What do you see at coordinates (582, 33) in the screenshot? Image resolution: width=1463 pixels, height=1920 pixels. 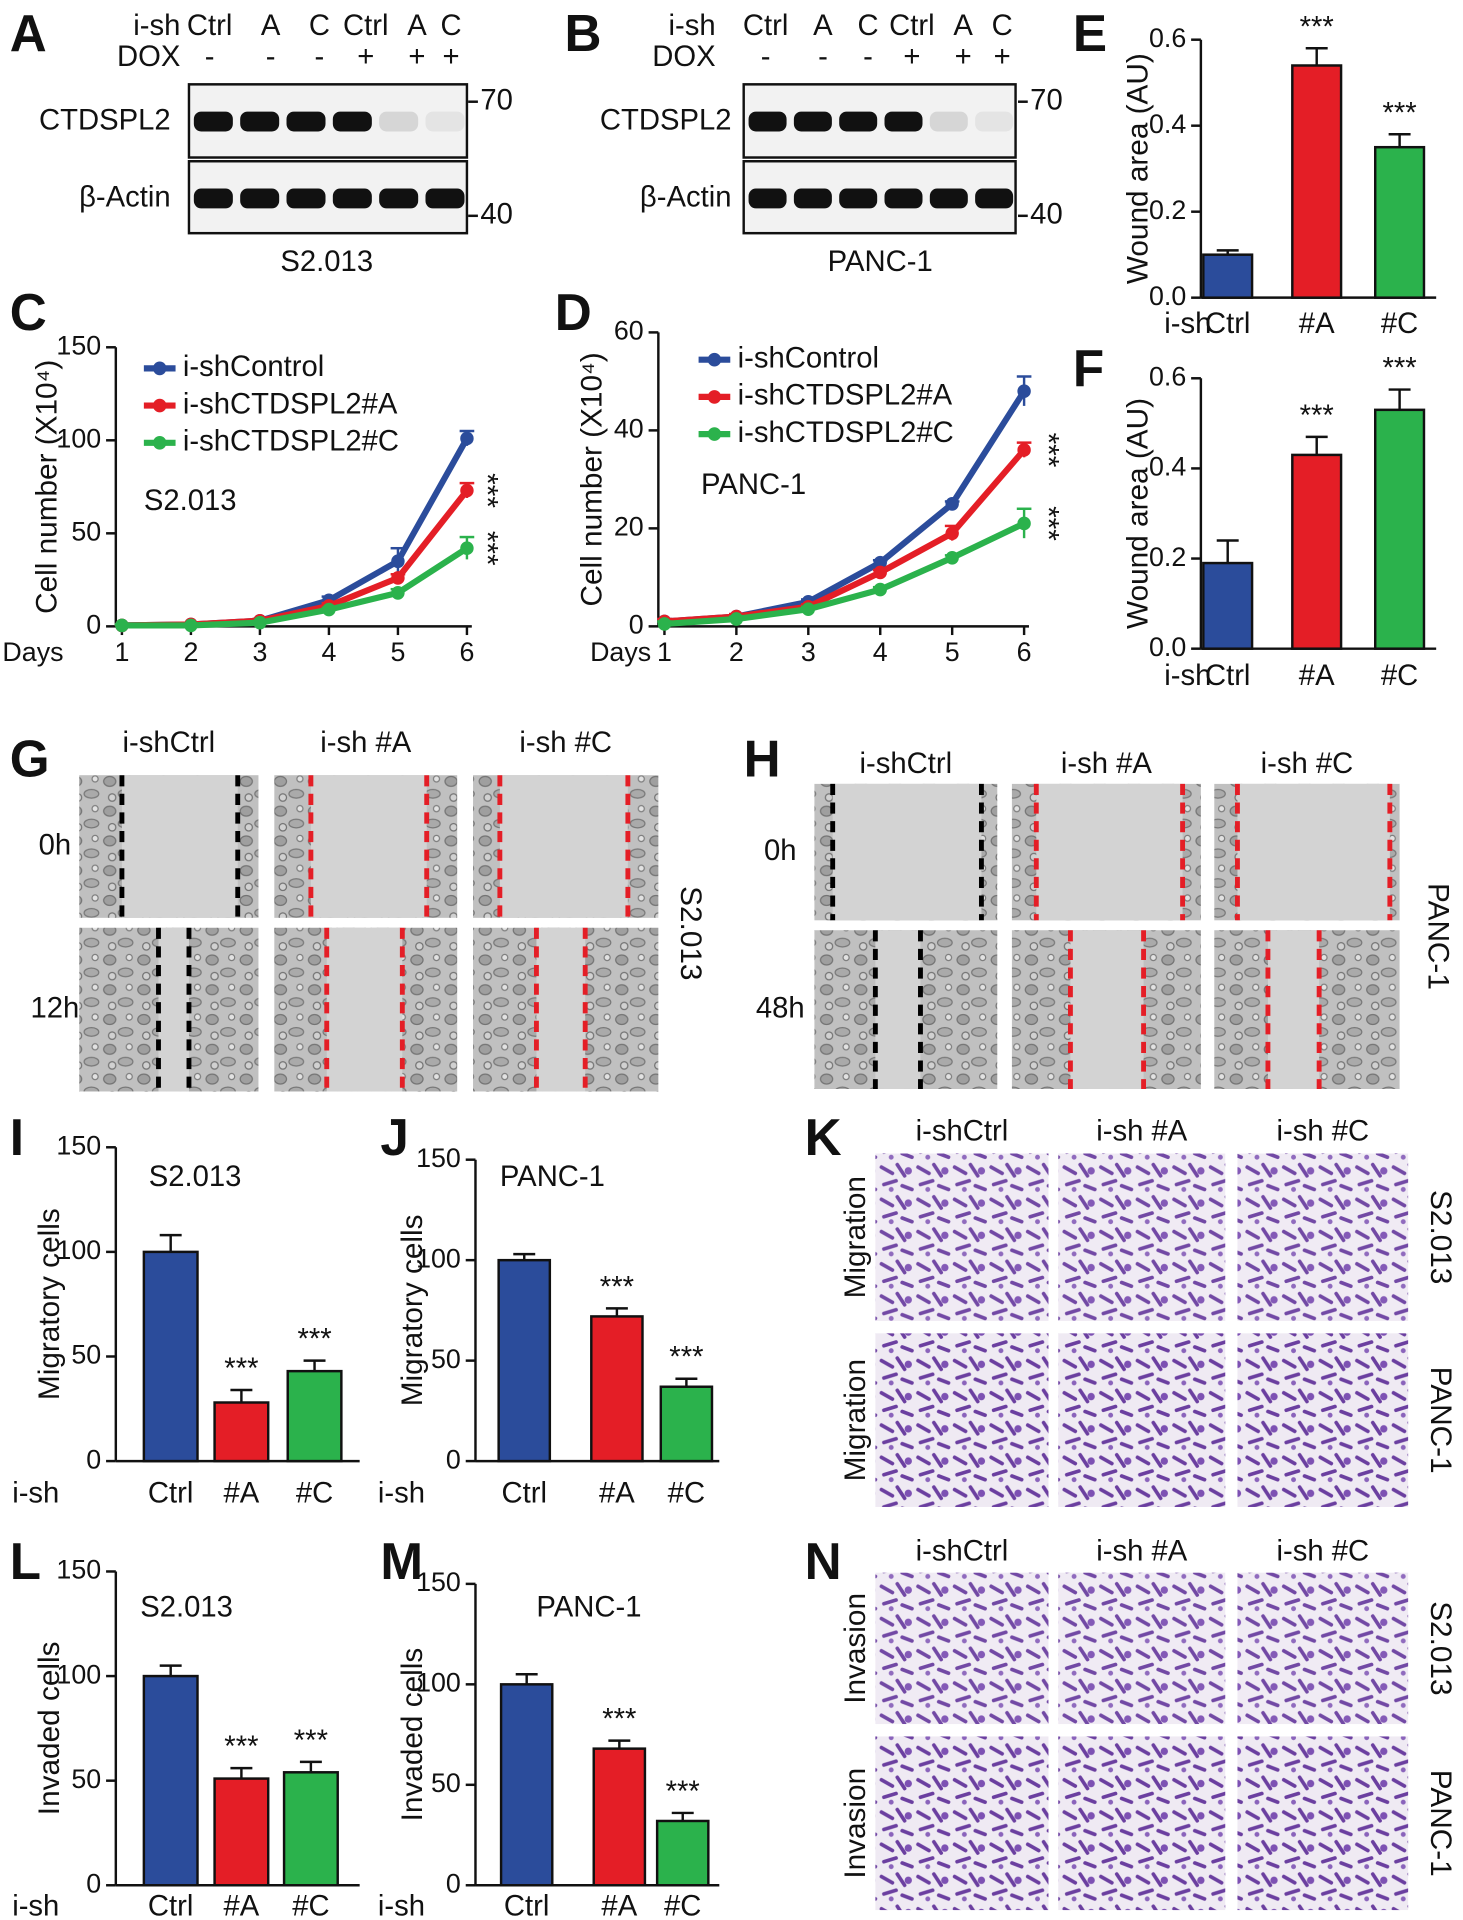 I see `panel-letter: B` at bounding box center [582, 33].